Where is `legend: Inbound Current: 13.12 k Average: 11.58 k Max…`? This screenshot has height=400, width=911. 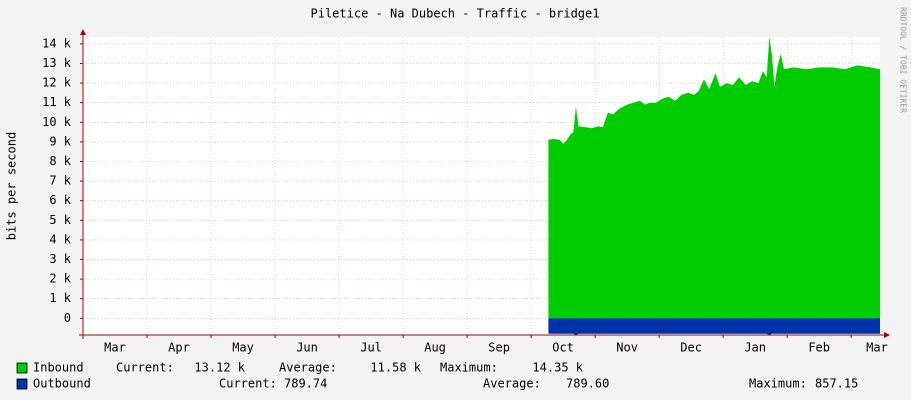
legend: Inbound Current: 13.12 k Average: 11.58 k Max… is located at coordinates (437, 376).